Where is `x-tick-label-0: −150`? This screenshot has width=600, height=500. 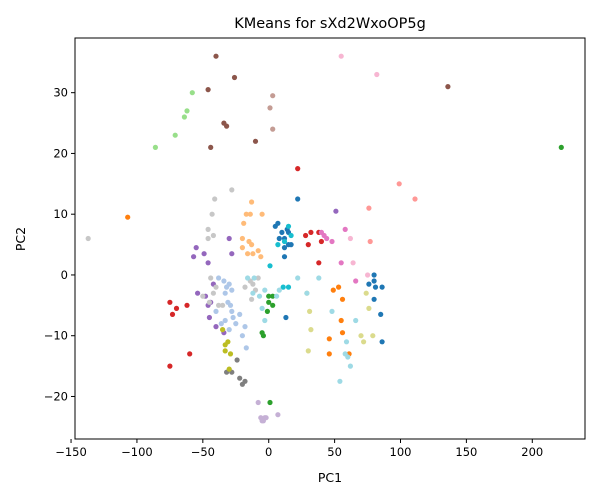 x-tick-label-0: −150 is located at coordinates (71, 452).